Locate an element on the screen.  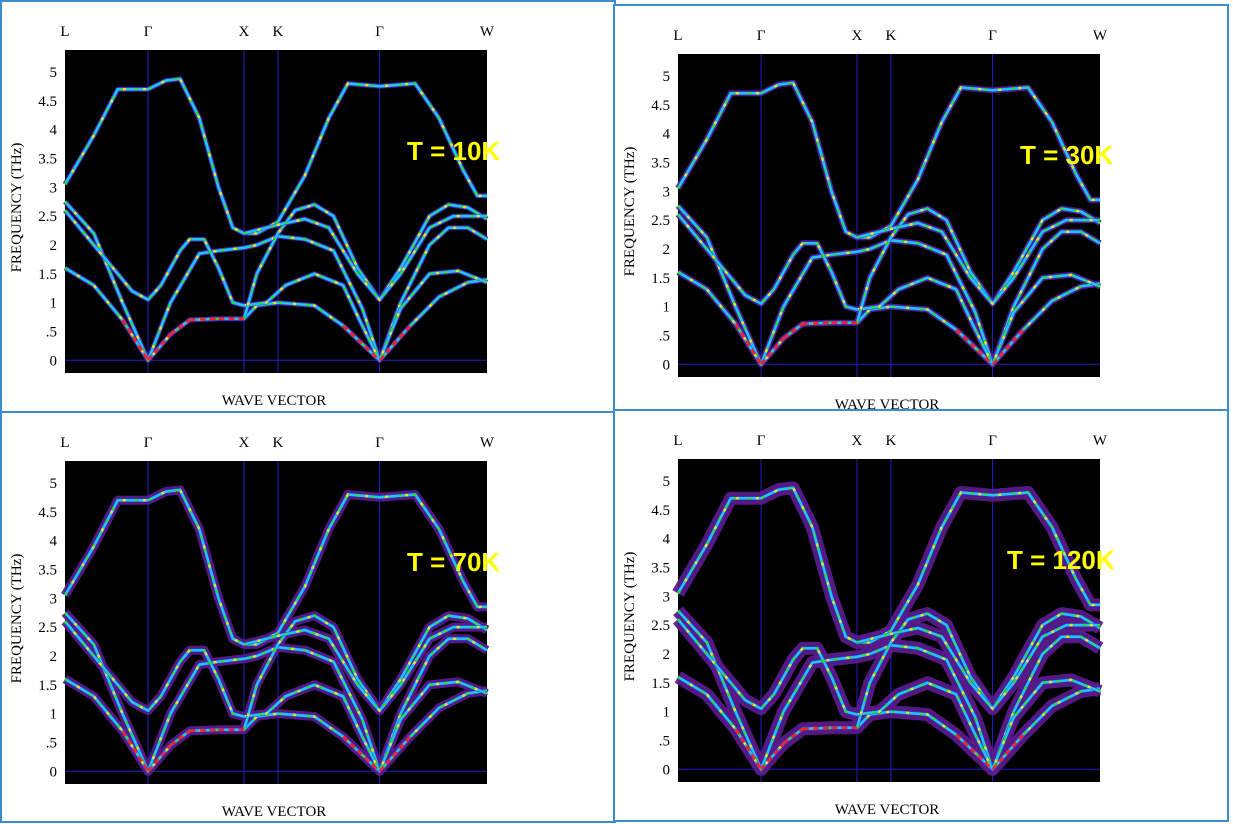
temperature-annotation: T = 30K is located at coordinates (1066, 155).